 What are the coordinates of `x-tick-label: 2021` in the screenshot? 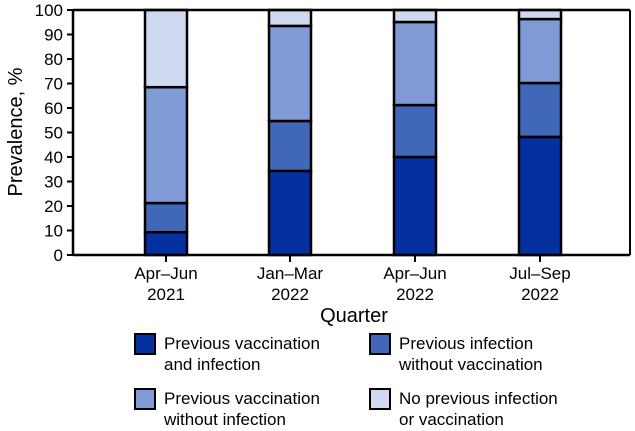 It's located at (166, 294).